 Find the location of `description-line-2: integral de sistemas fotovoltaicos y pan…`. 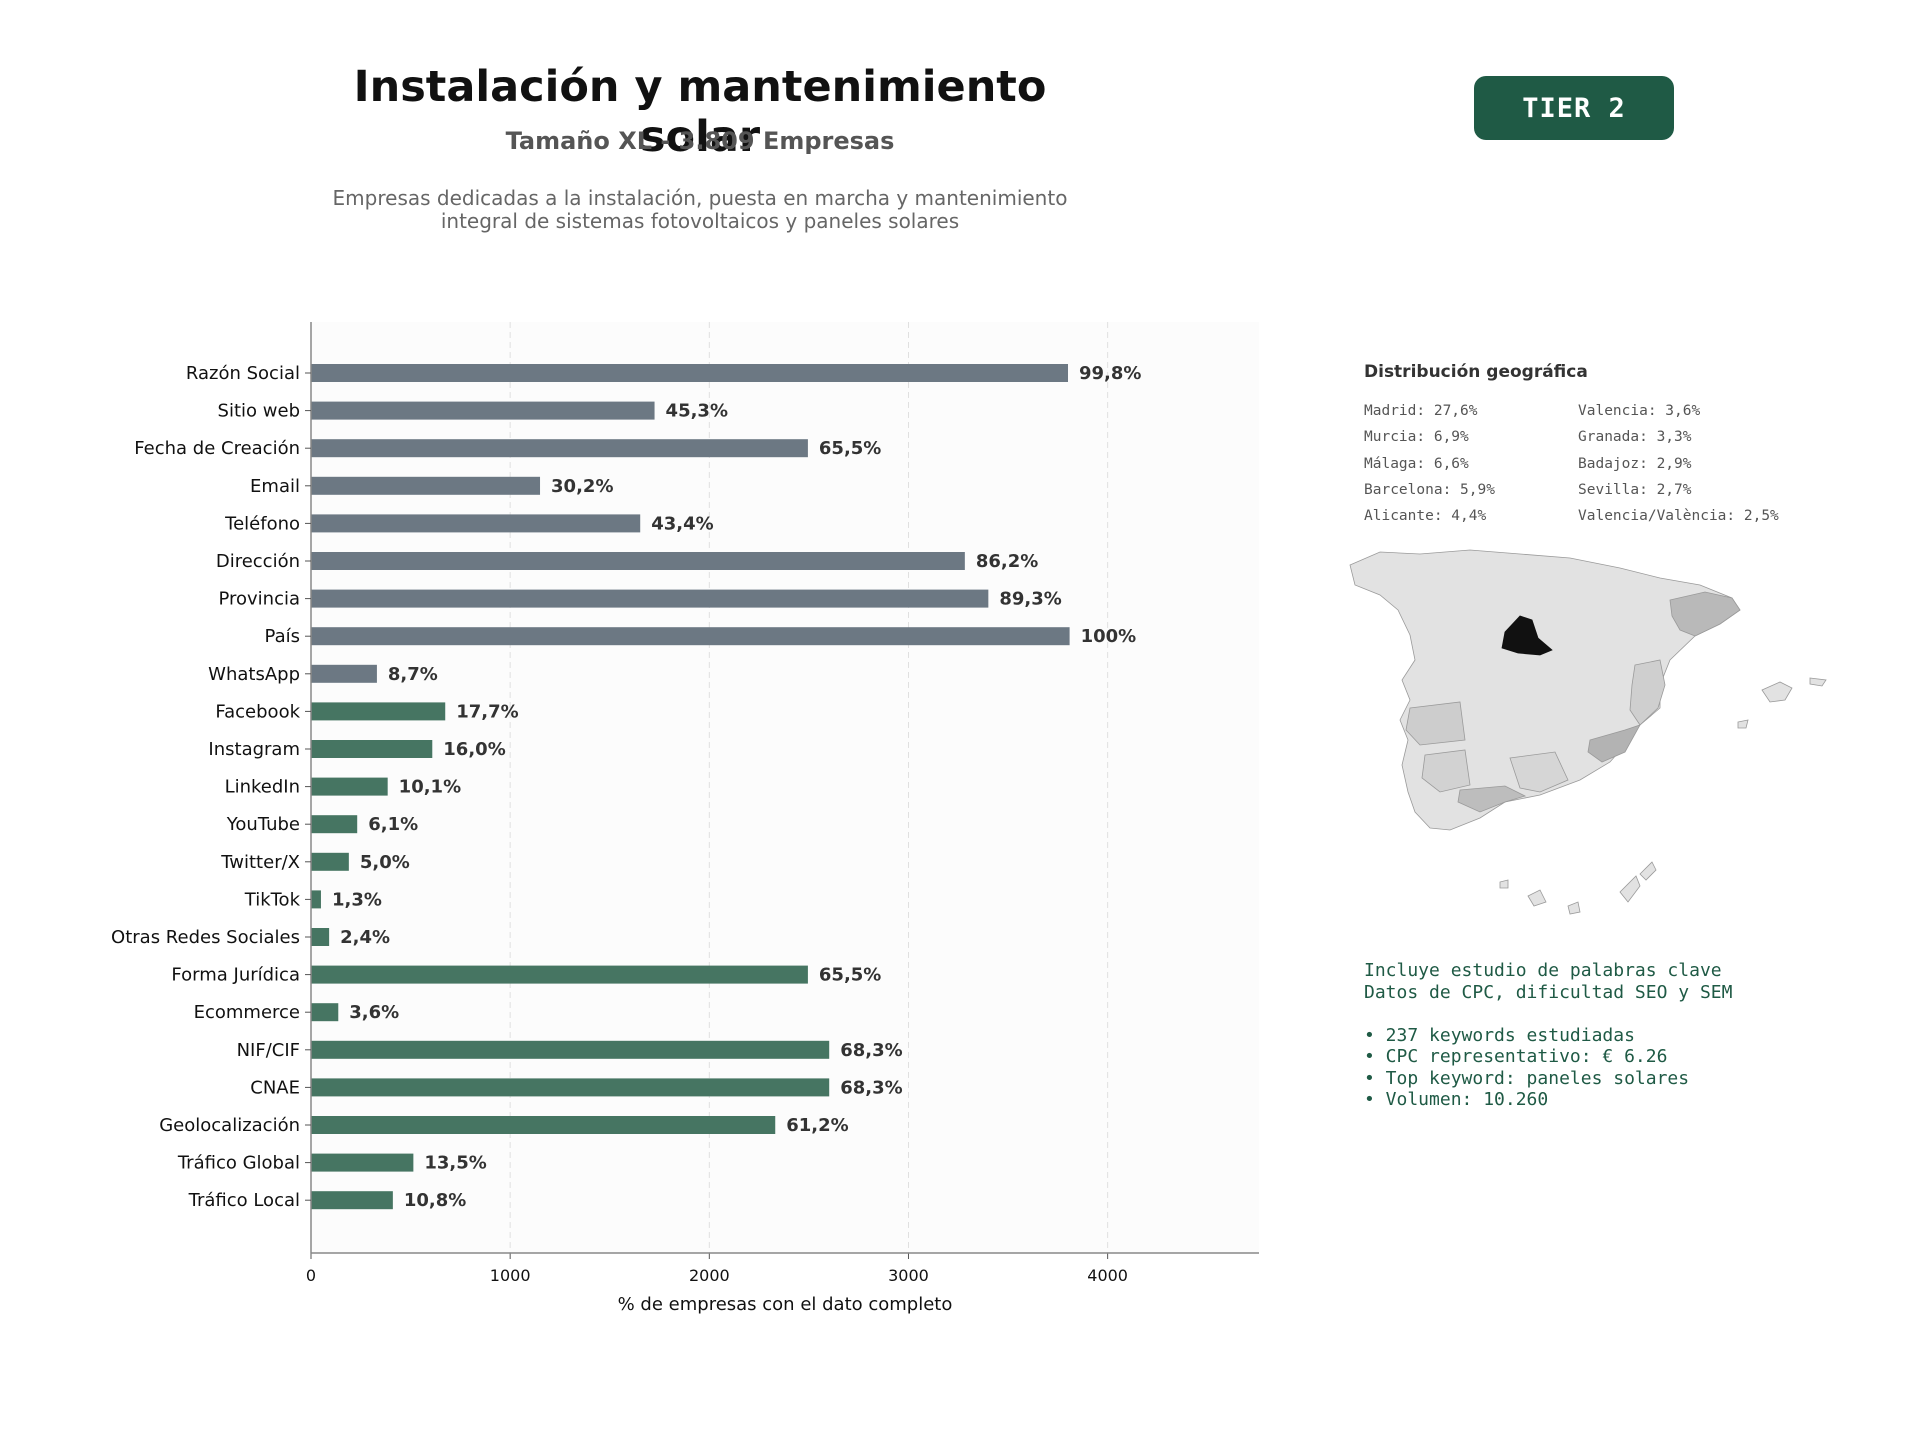

description-line-2: integral de sistemas fotovoltaicos y pan… is located at coordinates (700, 221).